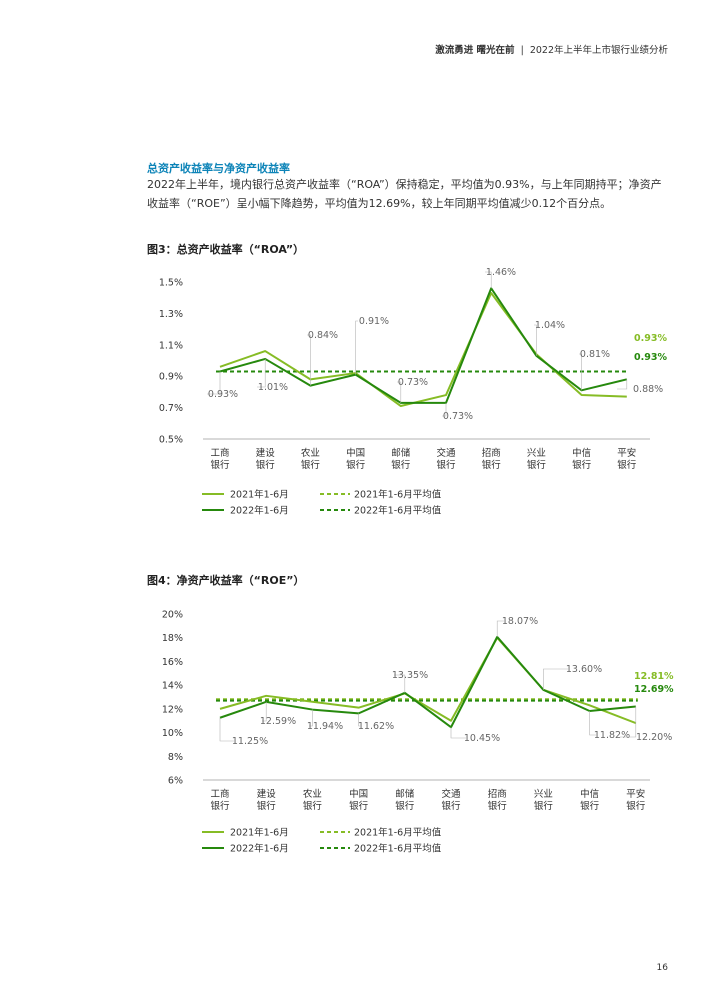 Image resolution: width=710 pixels, height=1004 pixels. Describe the element at coordinates (648, 389) in the screenshot. I see `data-label: 0.88%` at that location.